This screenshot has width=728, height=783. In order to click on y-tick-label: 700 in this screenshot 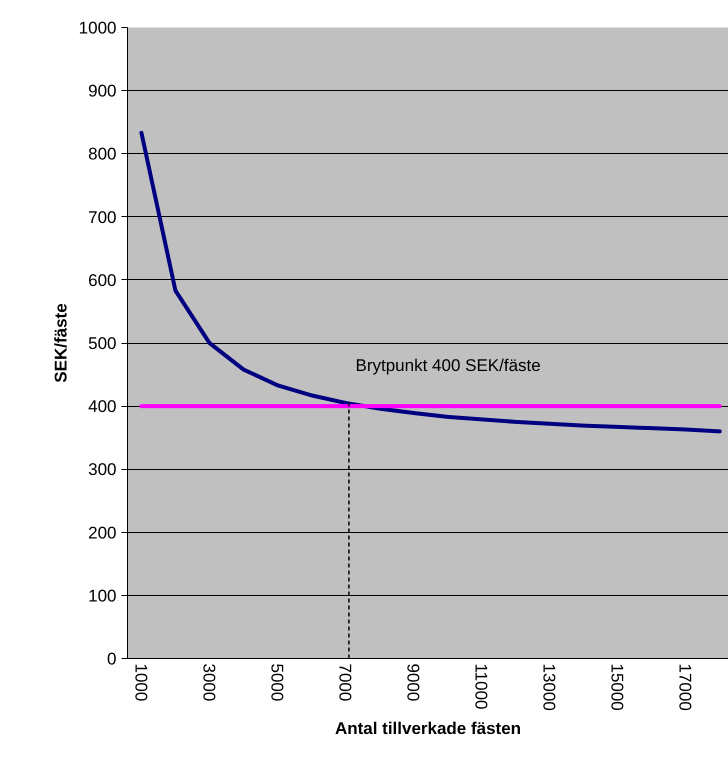, I will do `click(102, 217)`.